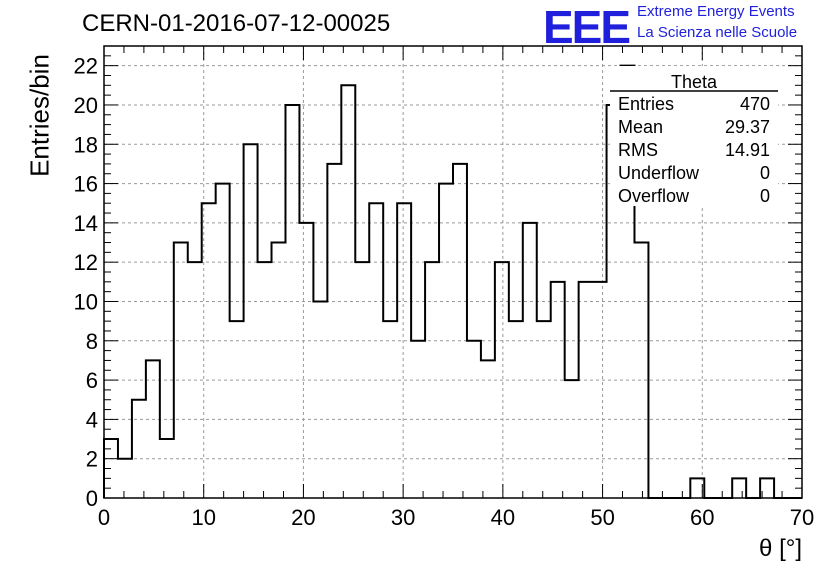 The image size is (836, 572). I want to click on y-tick-label: 12, so click(86, 262).